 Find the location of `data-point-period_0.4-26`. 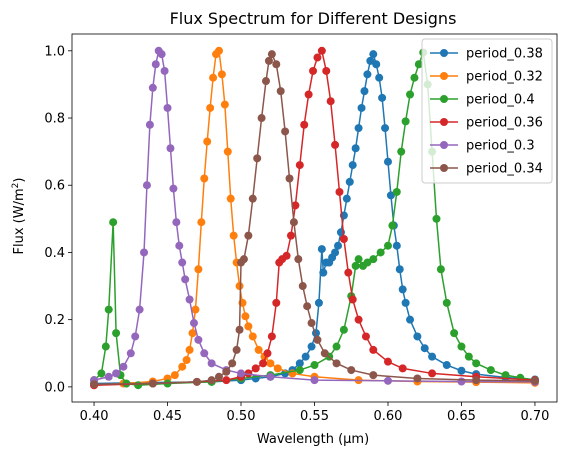

data-point-period_0.4-26 is located at coordinates (392, 225).